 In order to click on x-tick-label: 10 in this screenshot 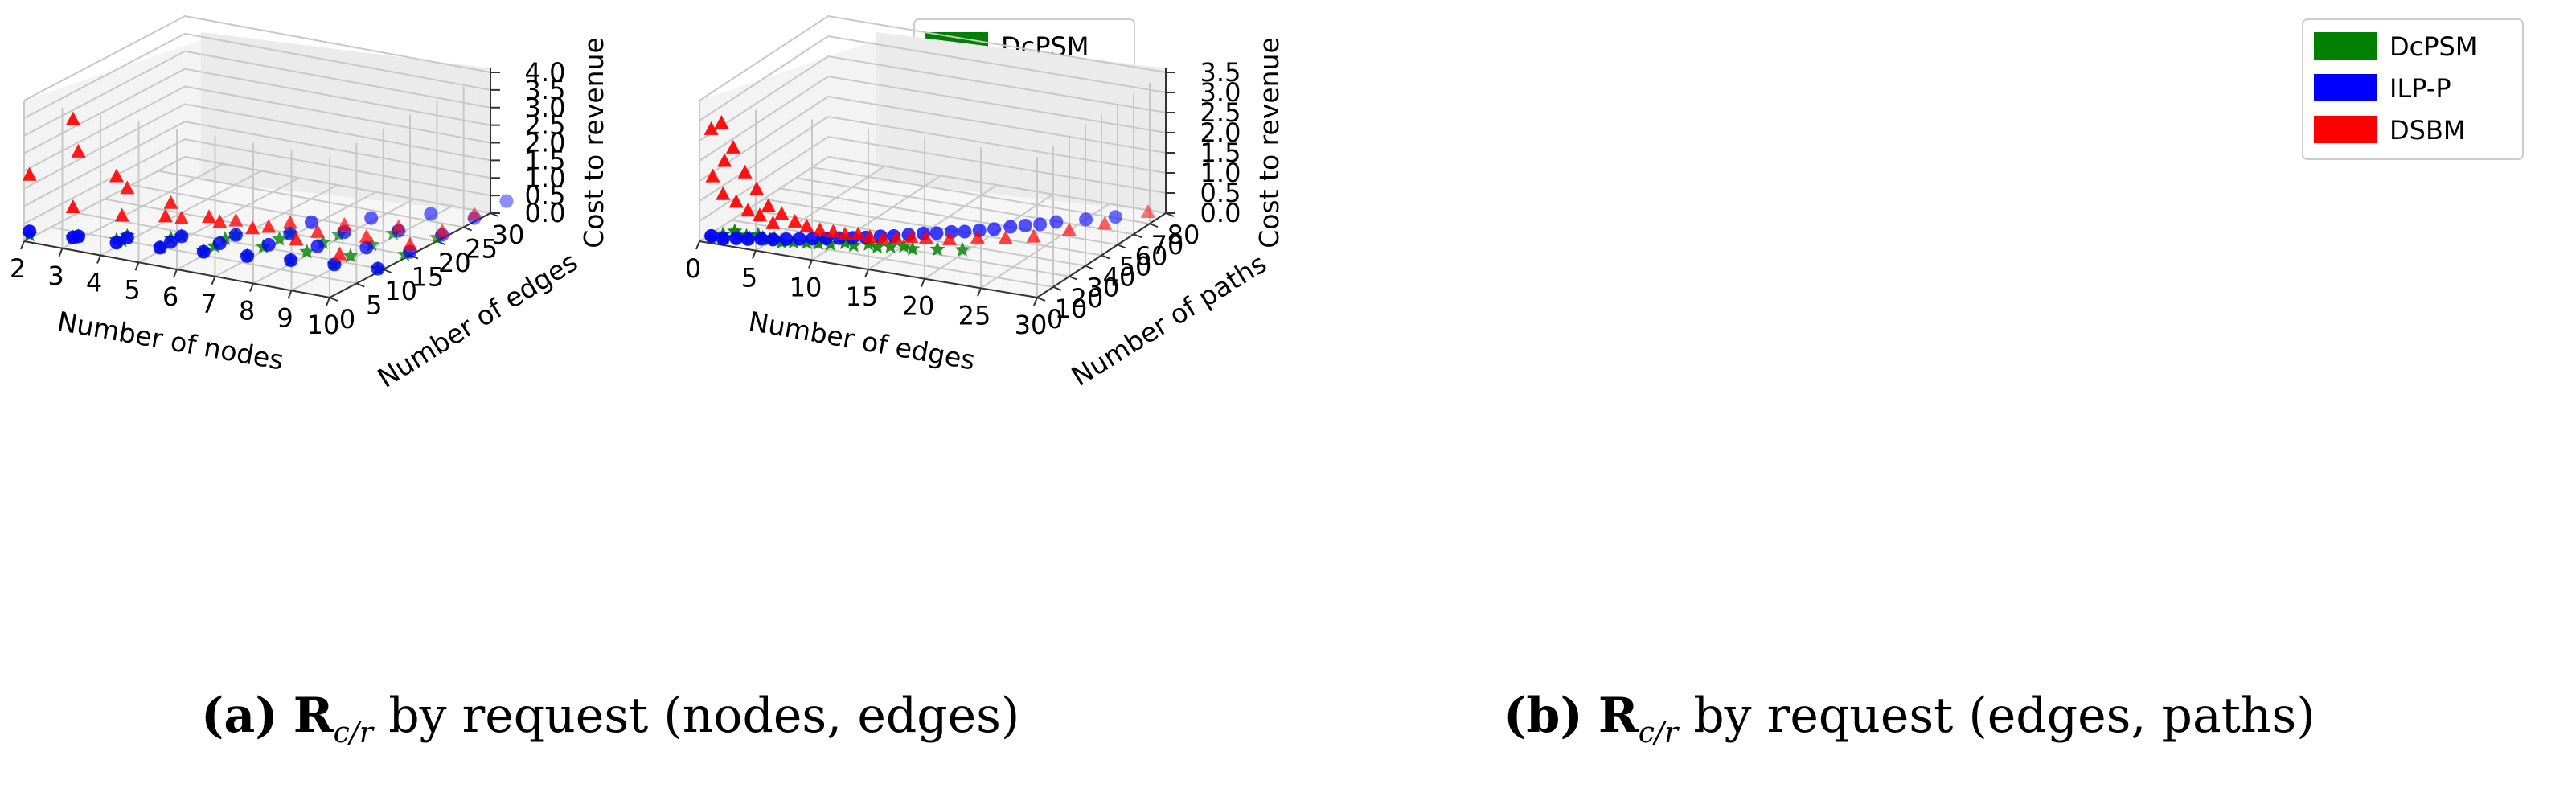, I will do `click(323, 325)`.